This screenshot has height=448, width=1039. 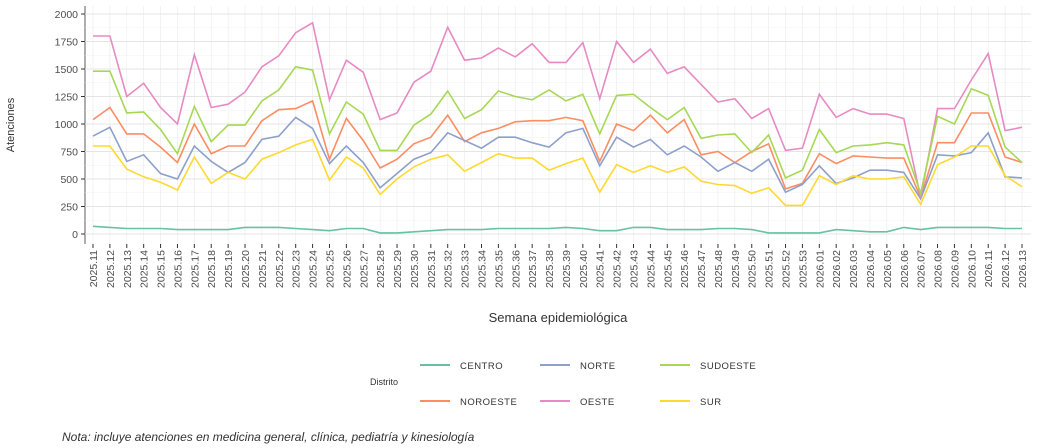 I want to click on x-tick-label: 2026.12, so click(x=1006, y=269).